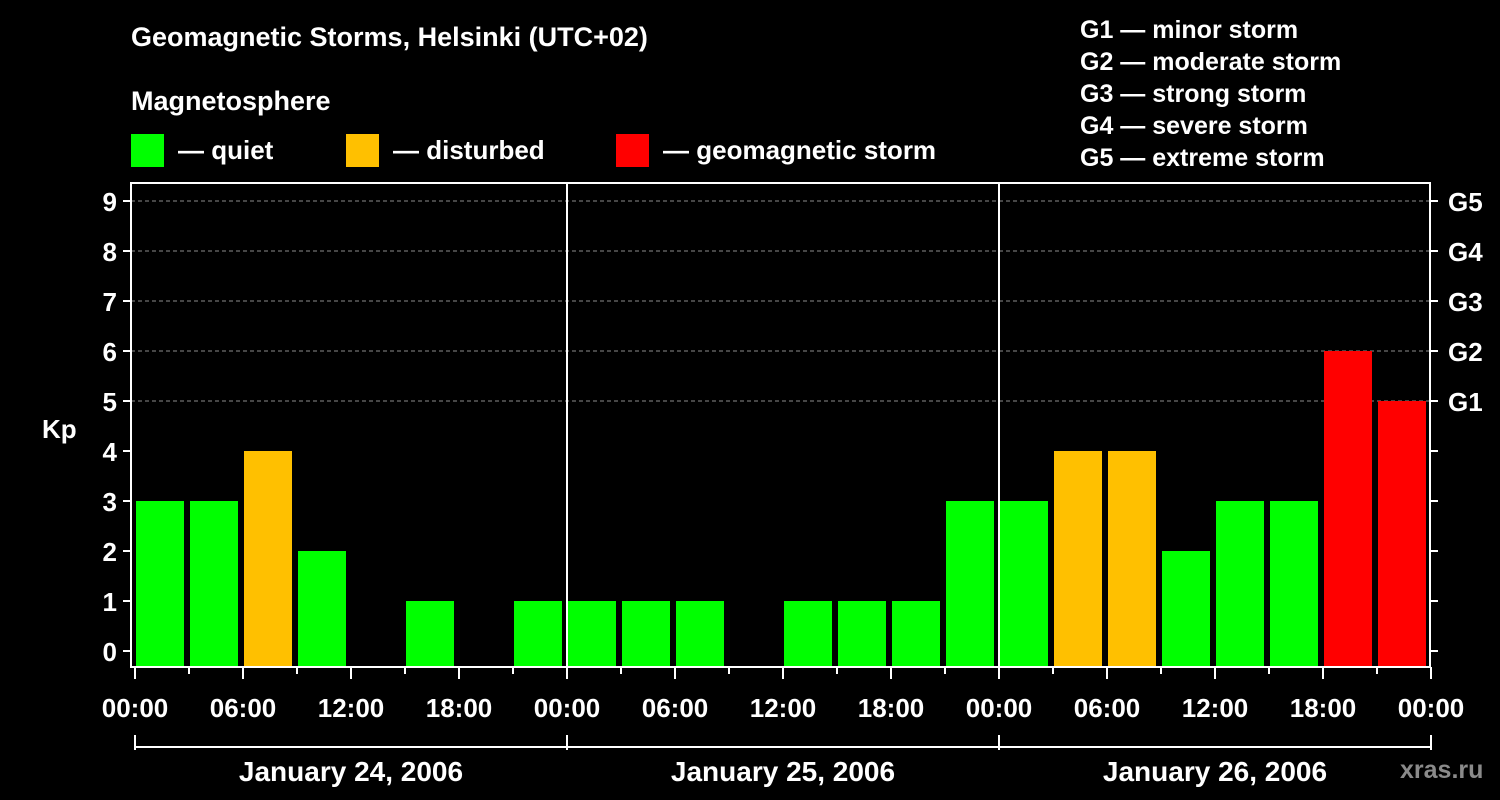 This screenshot has height=800, width=1500. What do you see at coordinates (389, 37) in the screenshot?
I see `chart-title: Geomagnetic Storms, Helsinki (UTC+02)` at bounding box center [389, 37].